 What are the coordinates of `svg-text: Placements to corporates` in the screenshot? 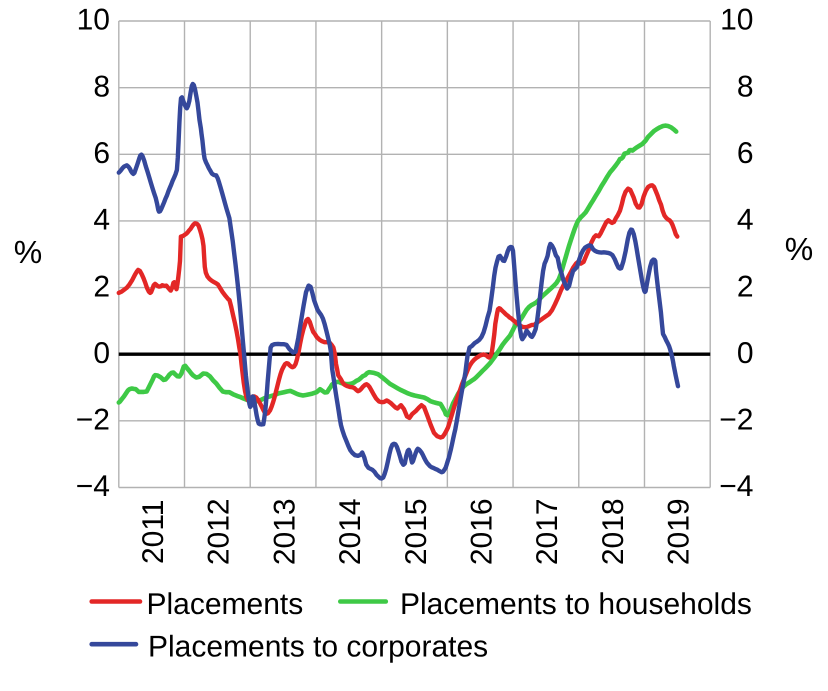 It's located at (318, 647).